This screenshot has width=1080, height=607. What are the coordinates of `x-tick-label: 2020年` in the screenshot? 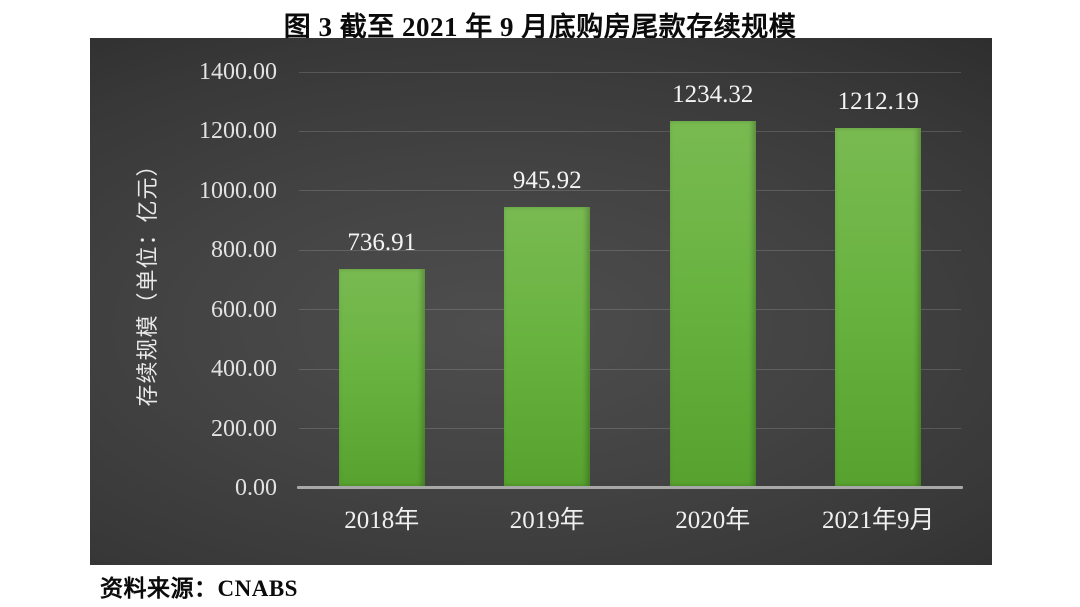 It's located at (713, 520).